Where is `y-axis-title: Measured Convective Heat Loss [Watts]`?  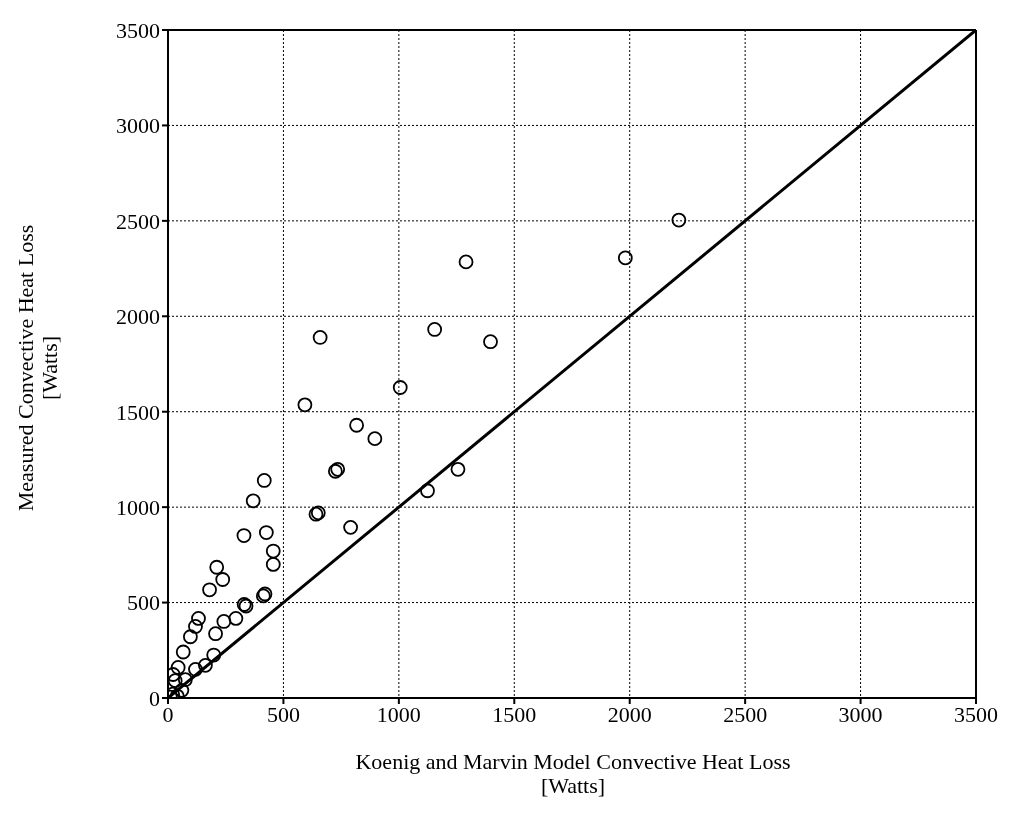
y-axis-title: Measured Convective Heat Loss [Watts] is located at coordinates (37, 368).